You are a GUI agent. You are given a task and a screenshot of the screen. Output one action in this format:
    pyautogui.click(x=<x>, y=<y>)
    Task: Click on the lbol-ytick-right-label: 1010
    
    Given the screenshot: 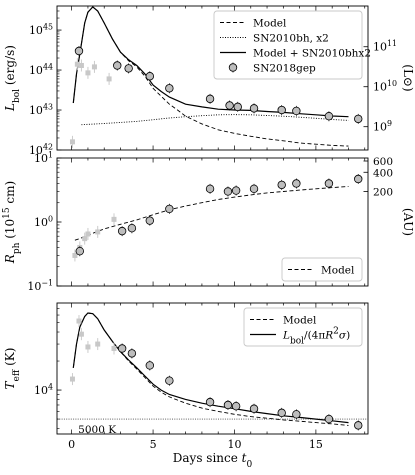 What is the action you would take?
    pyautogui.click(x=385, y=86)
    